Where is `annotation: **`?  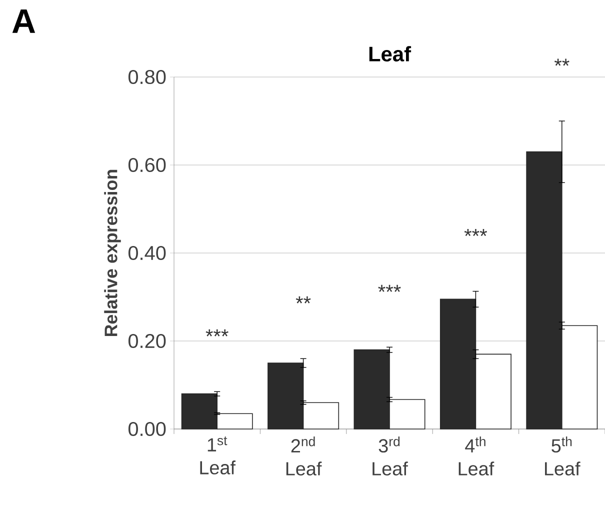 annotation: ** is located at coordinates (303, 300).